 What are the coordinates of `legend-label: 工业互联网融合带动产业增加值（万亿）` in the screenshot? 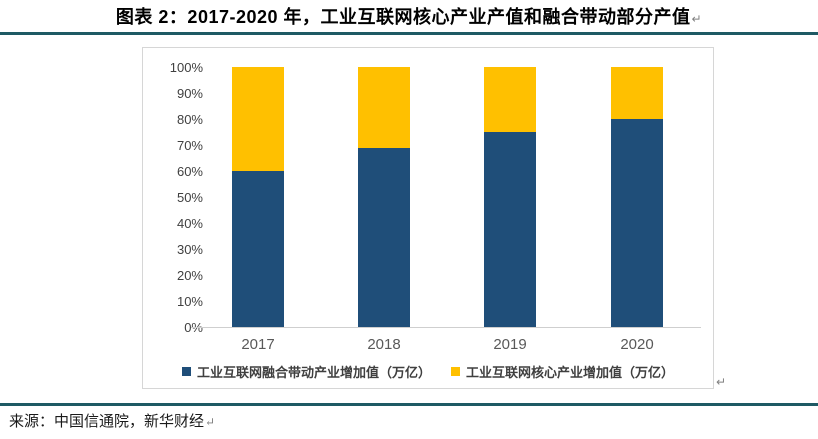 It's located at (313, 372).